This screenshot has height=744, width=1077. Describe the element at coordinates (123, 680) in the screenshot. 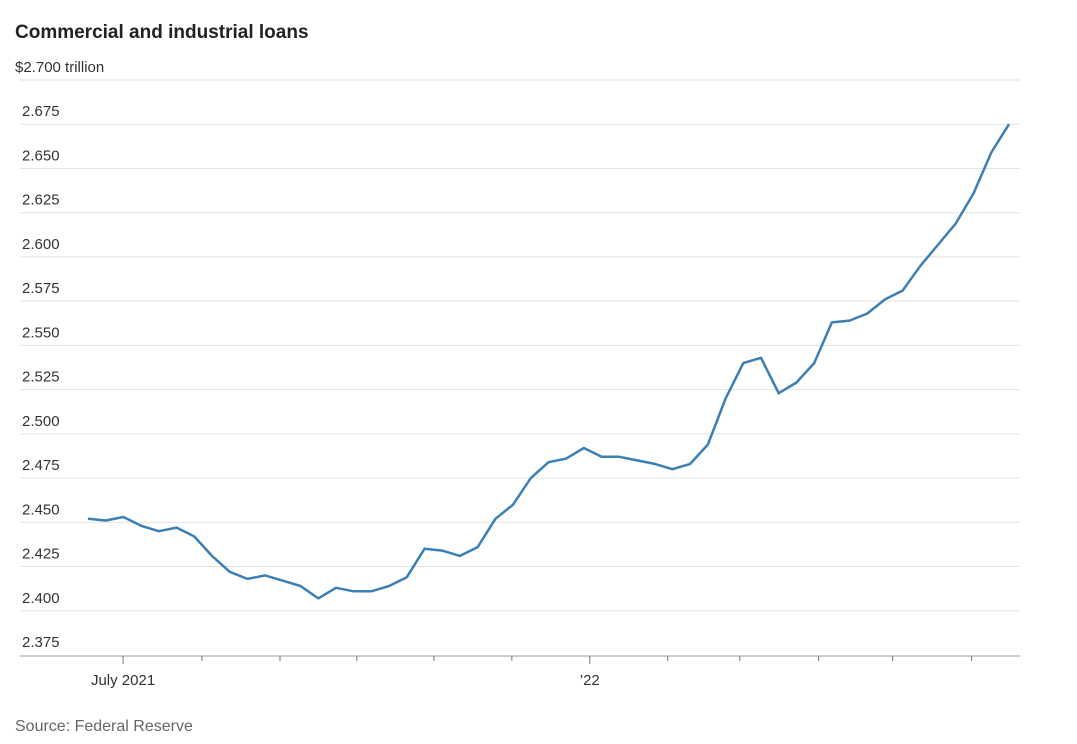

I see `x-tick-label: July 2021` at that location.